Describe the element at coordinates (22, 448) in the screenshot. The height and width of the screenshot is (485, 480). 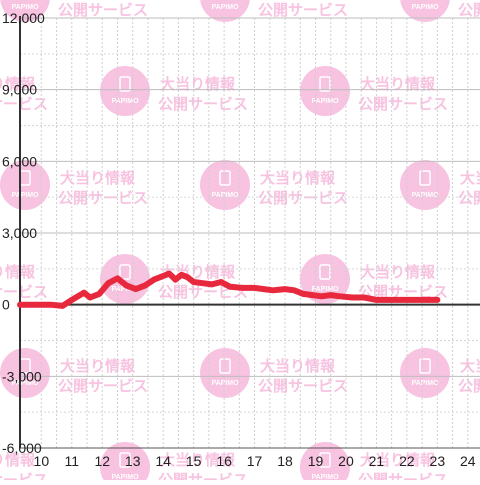
I see `y-tick-label: -6,000` at that location.